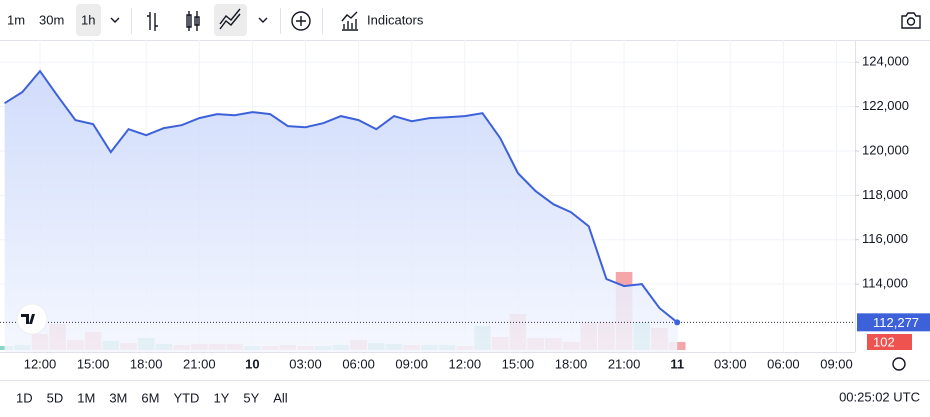  What do you see at coordinates (677, 363) in the screenshot?
I see `x-tick-label: 11` at bounding box center [677, 363].